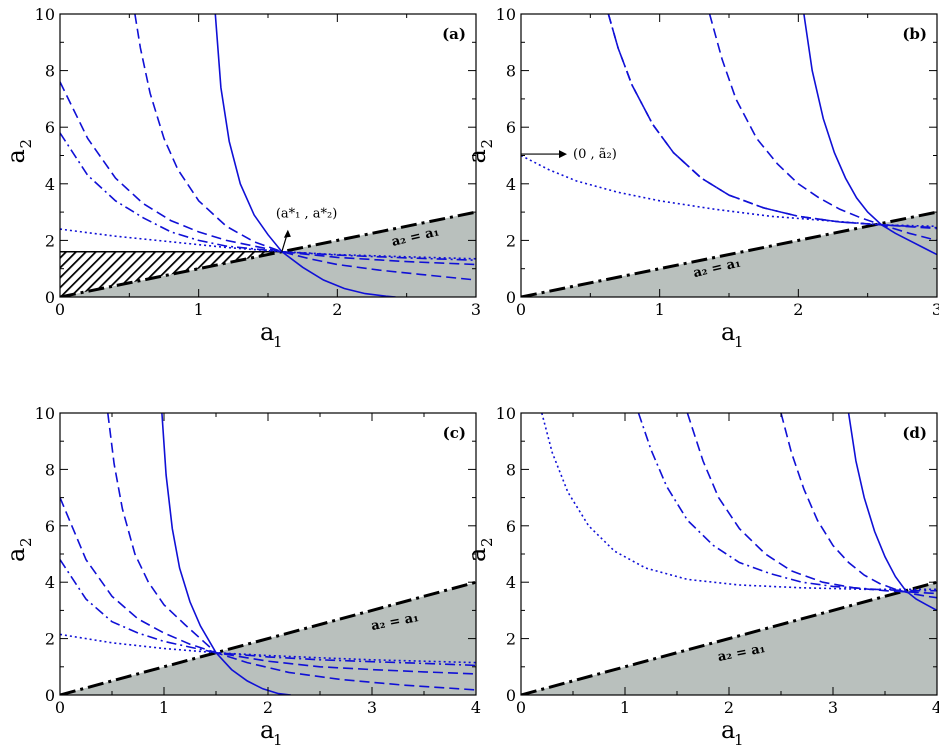 This screenshot has height=750, width=939. I want to click on hatched-region, so click(171, 274).